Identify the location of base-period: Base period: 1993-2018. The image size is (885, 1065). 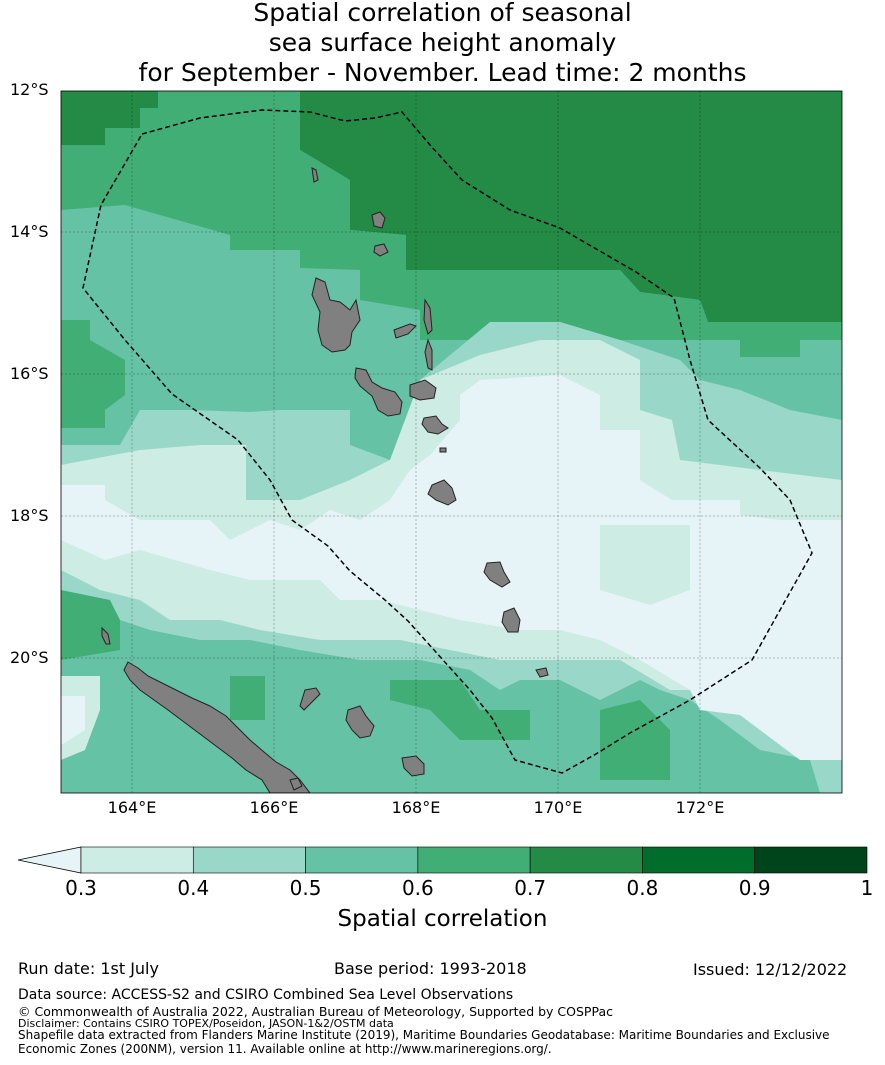
(430, 968).